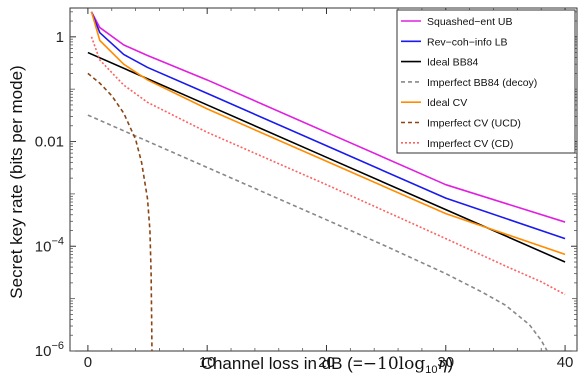 This screenshot has width=583, height=374. Describe the element at coordinates (207, 362) in the screenshot. I see `x-tick-label: 10` at that location.